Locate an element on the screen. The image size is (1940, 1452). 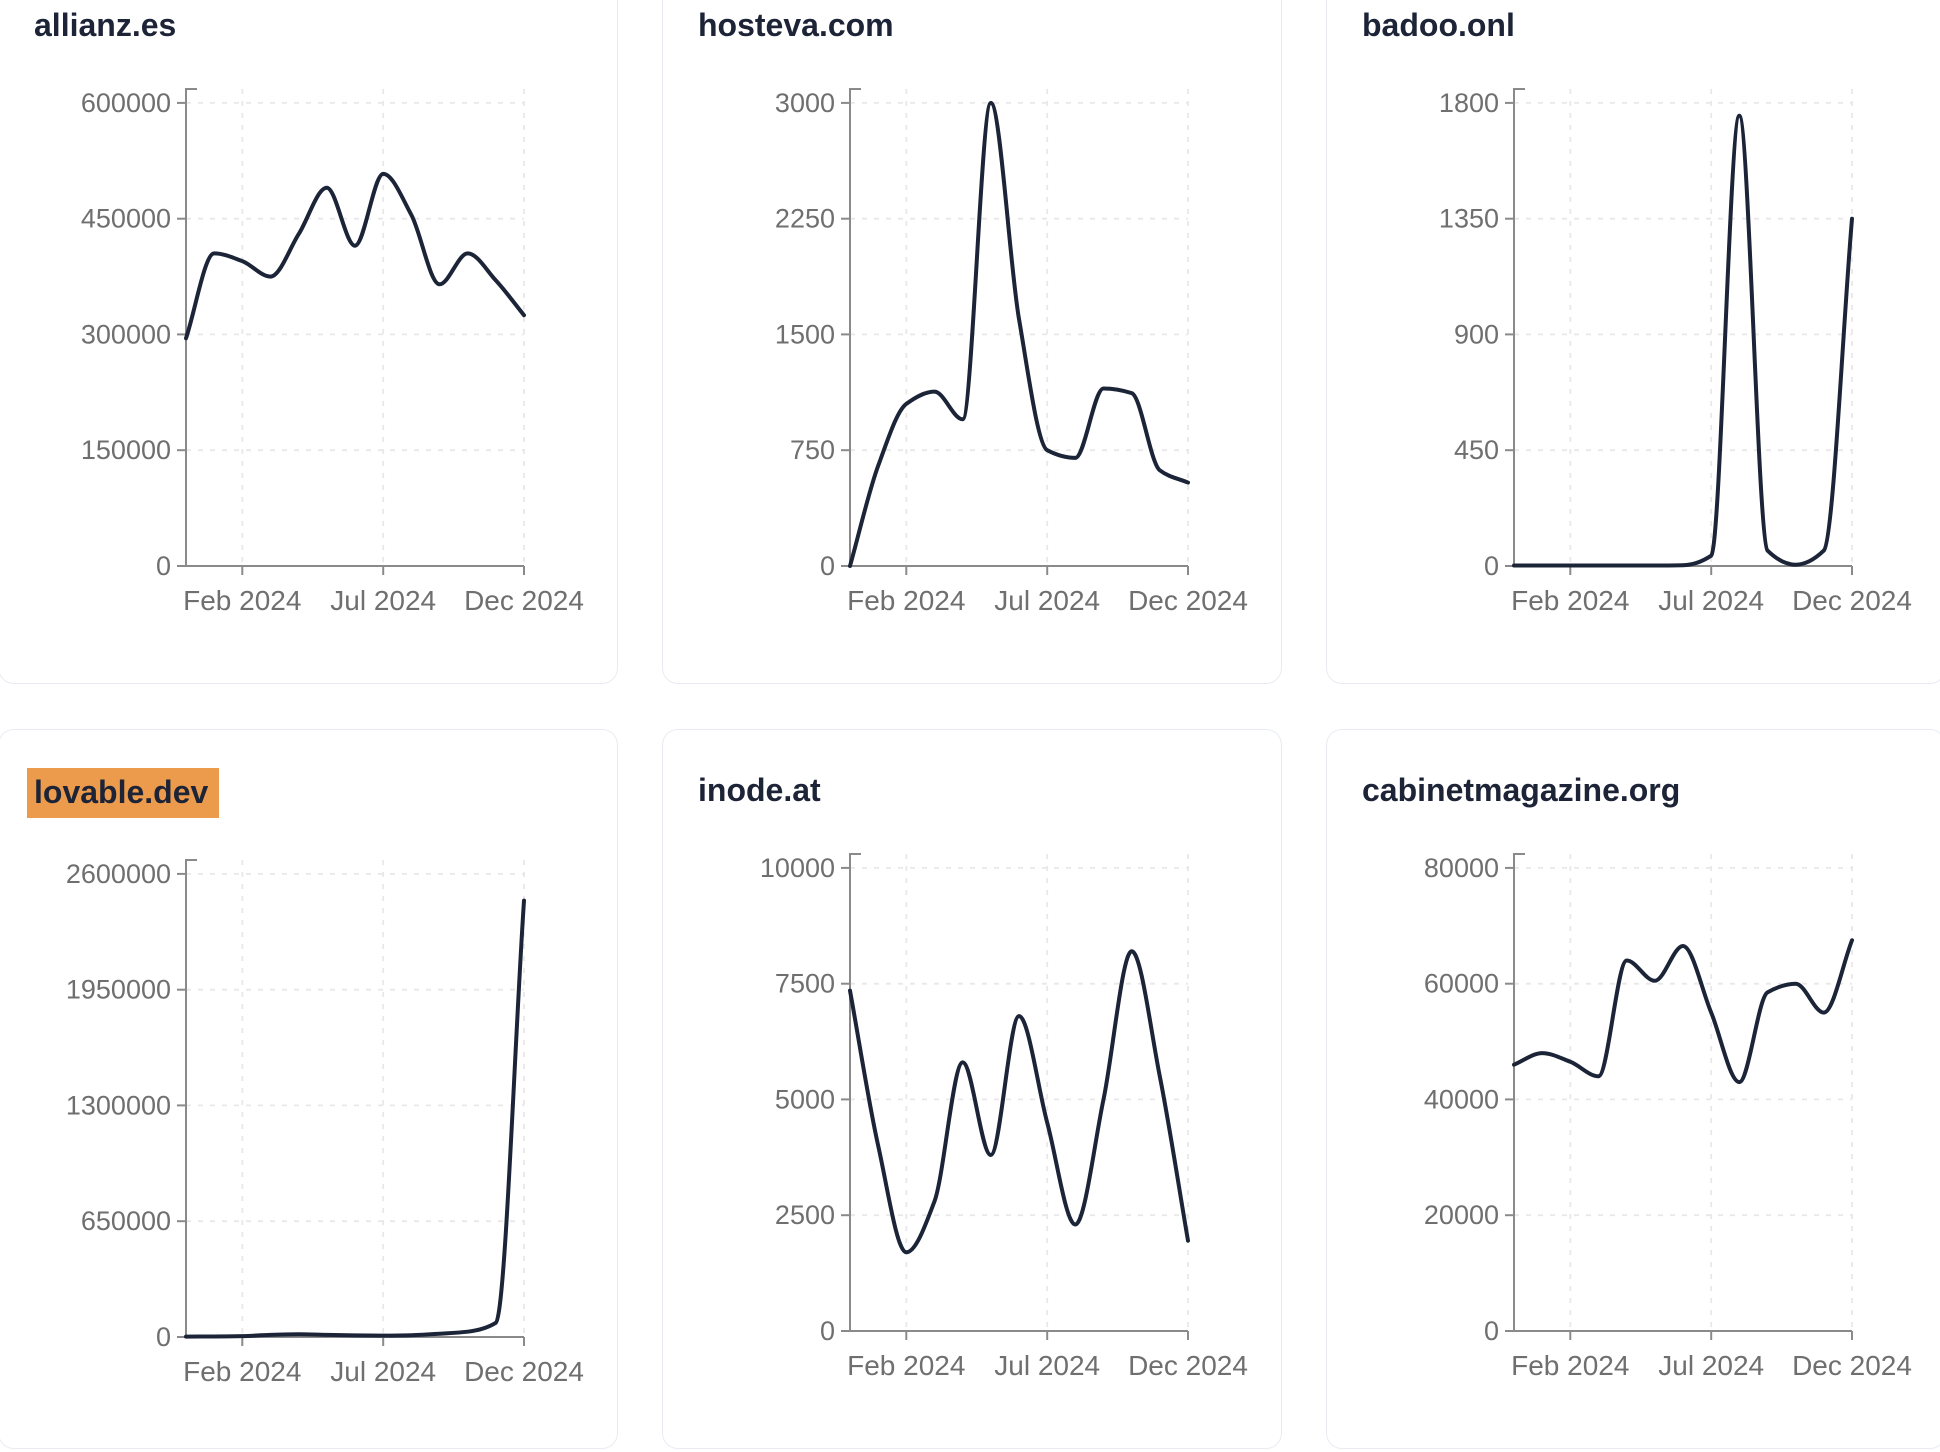
y-tick-label: 150000 is located at coordinates (126, 450).